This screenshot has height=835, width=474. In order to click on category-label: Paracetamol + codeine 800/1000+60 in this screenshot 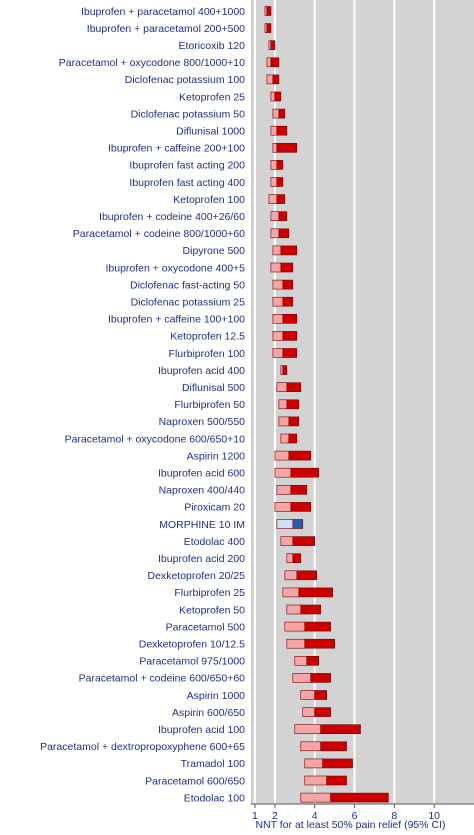, I will do `click(159, 234)`.